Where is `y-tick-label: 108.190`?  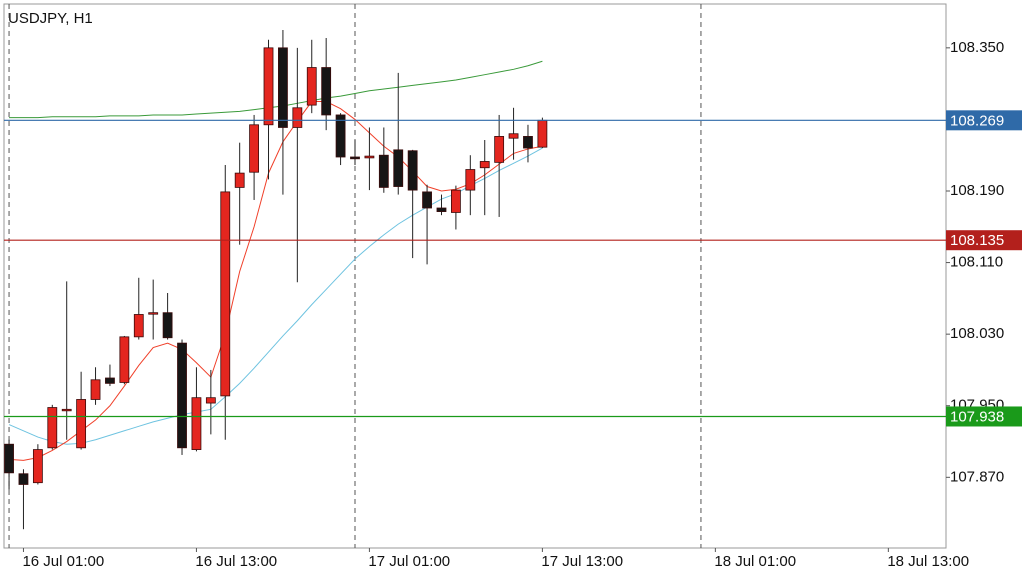
y-tick-label: 108.190 is located at coordinates (977, 190).